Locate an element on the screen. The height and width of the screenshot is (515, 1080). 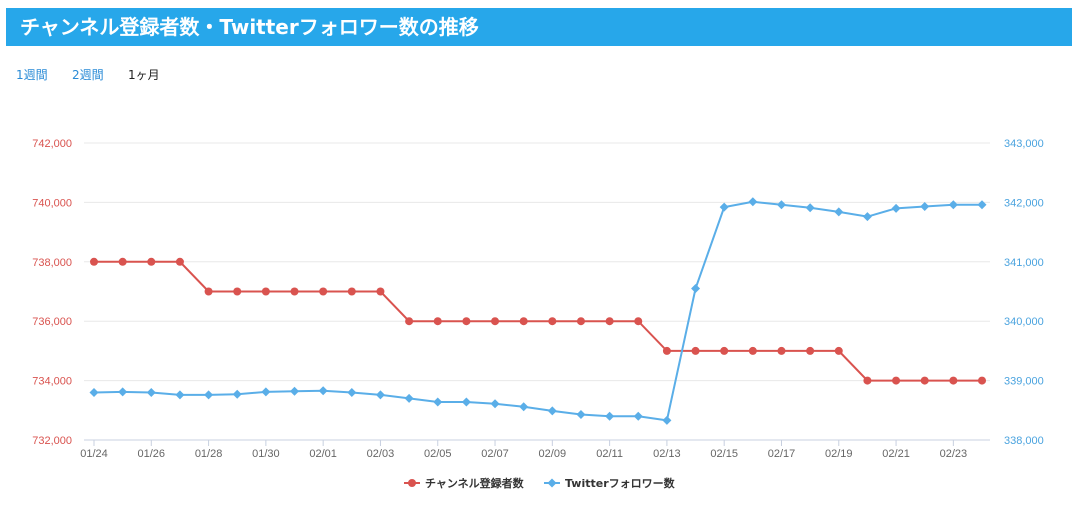
x-axis-tick-label: 02/17 is located at coordinates (782, 454).